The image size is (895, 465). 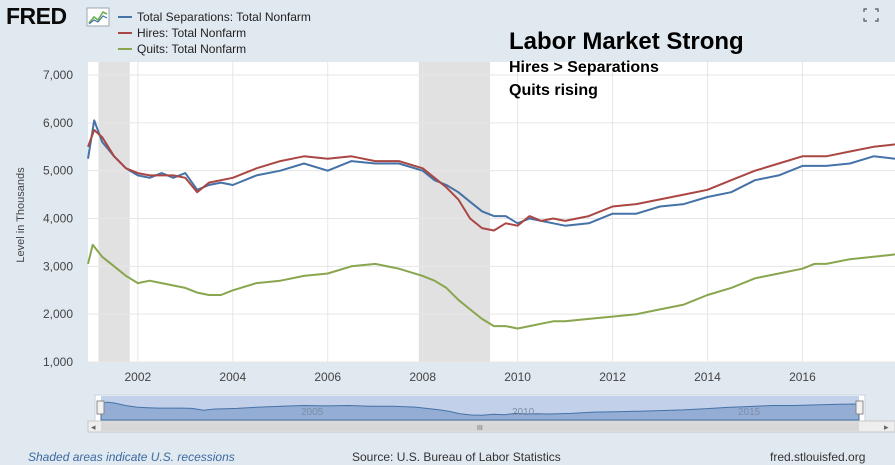 I want to click on y-tick-labels: 1,000 2,000 3,000 4,000 5,000 6,000 7,000, so click(x=58, y=218).